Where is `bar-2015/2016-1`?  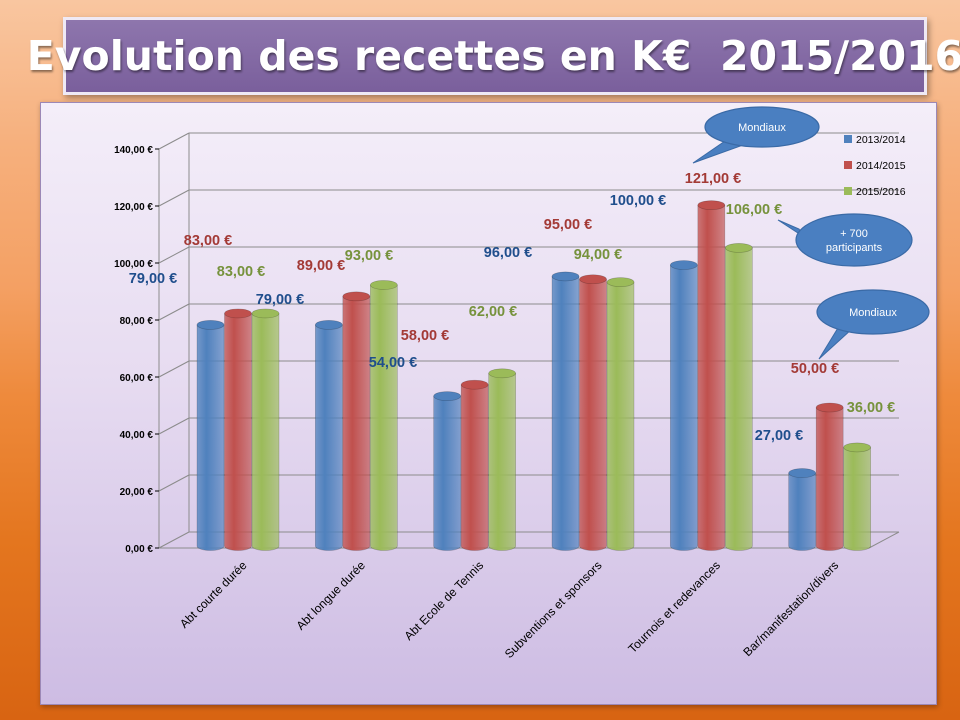 bar-2015/2016-1 is located at coordinates (384, 415).